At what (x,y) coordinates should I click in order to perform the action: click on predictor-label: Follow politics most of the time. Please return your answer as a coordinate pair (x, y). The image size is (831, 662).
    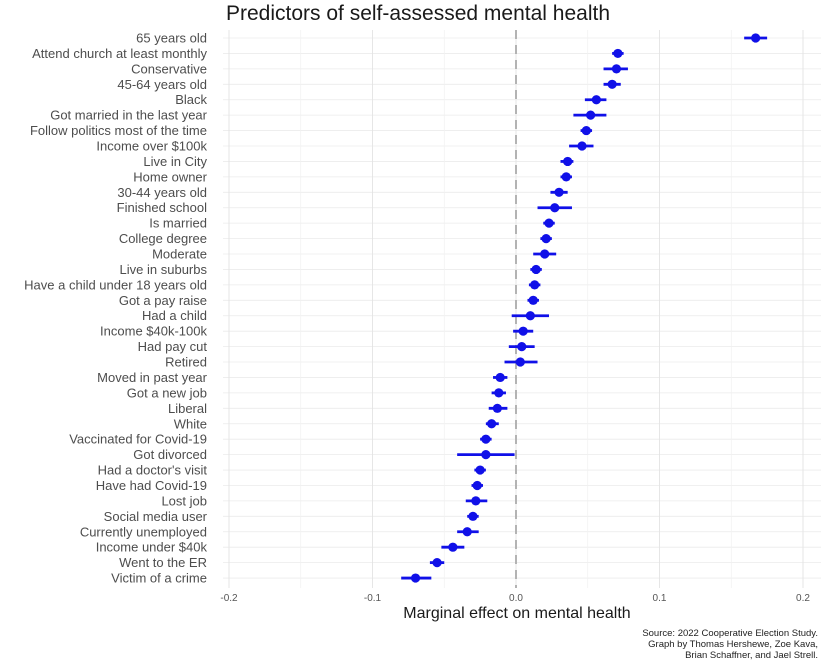
    Looking at the image, I should click on (118, 130).